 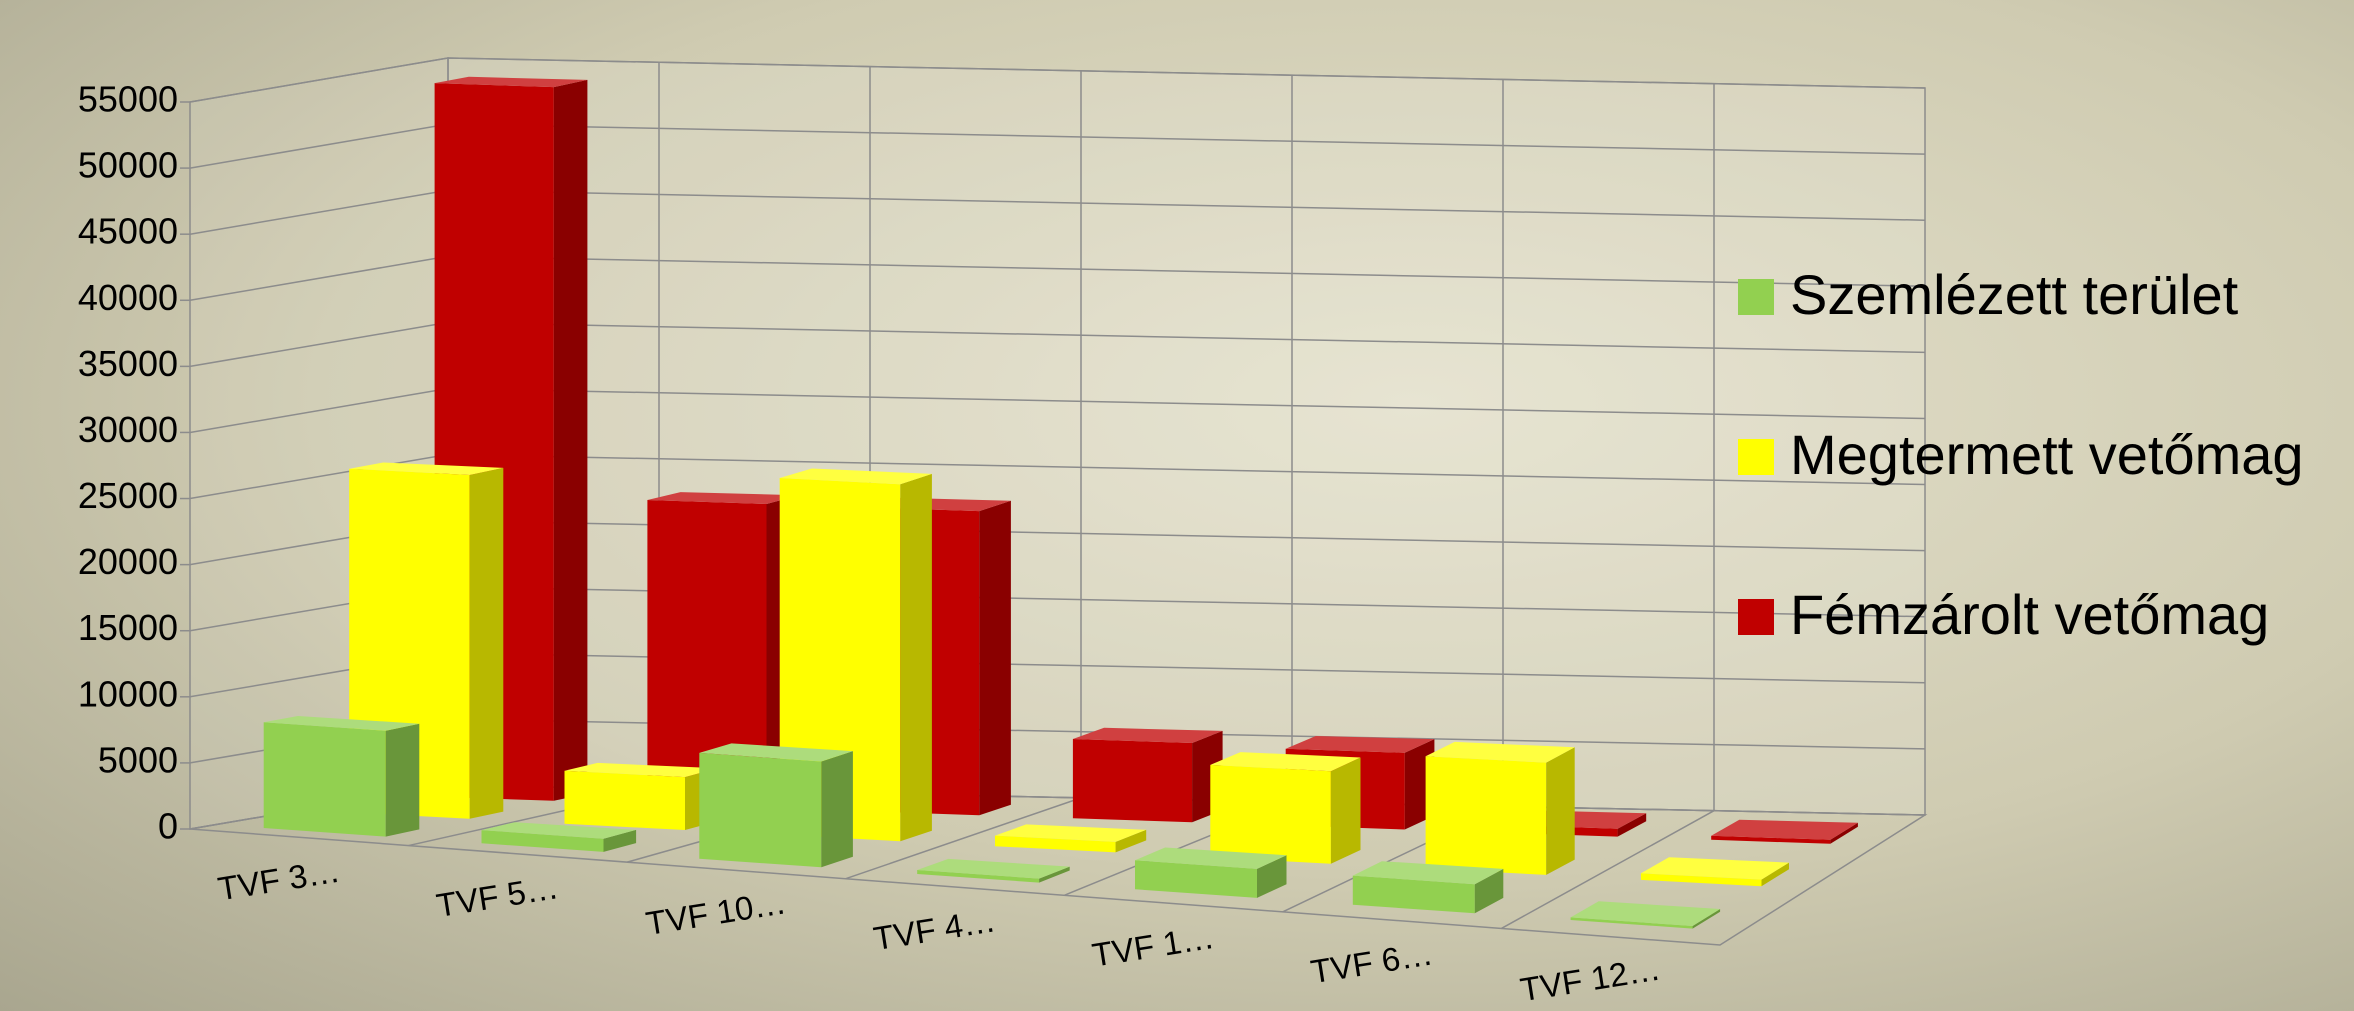 What do you see at coordinates (128, 99) in the screenshot?
I see `y-tick-label: 55000` at bounding box center [128, 99].